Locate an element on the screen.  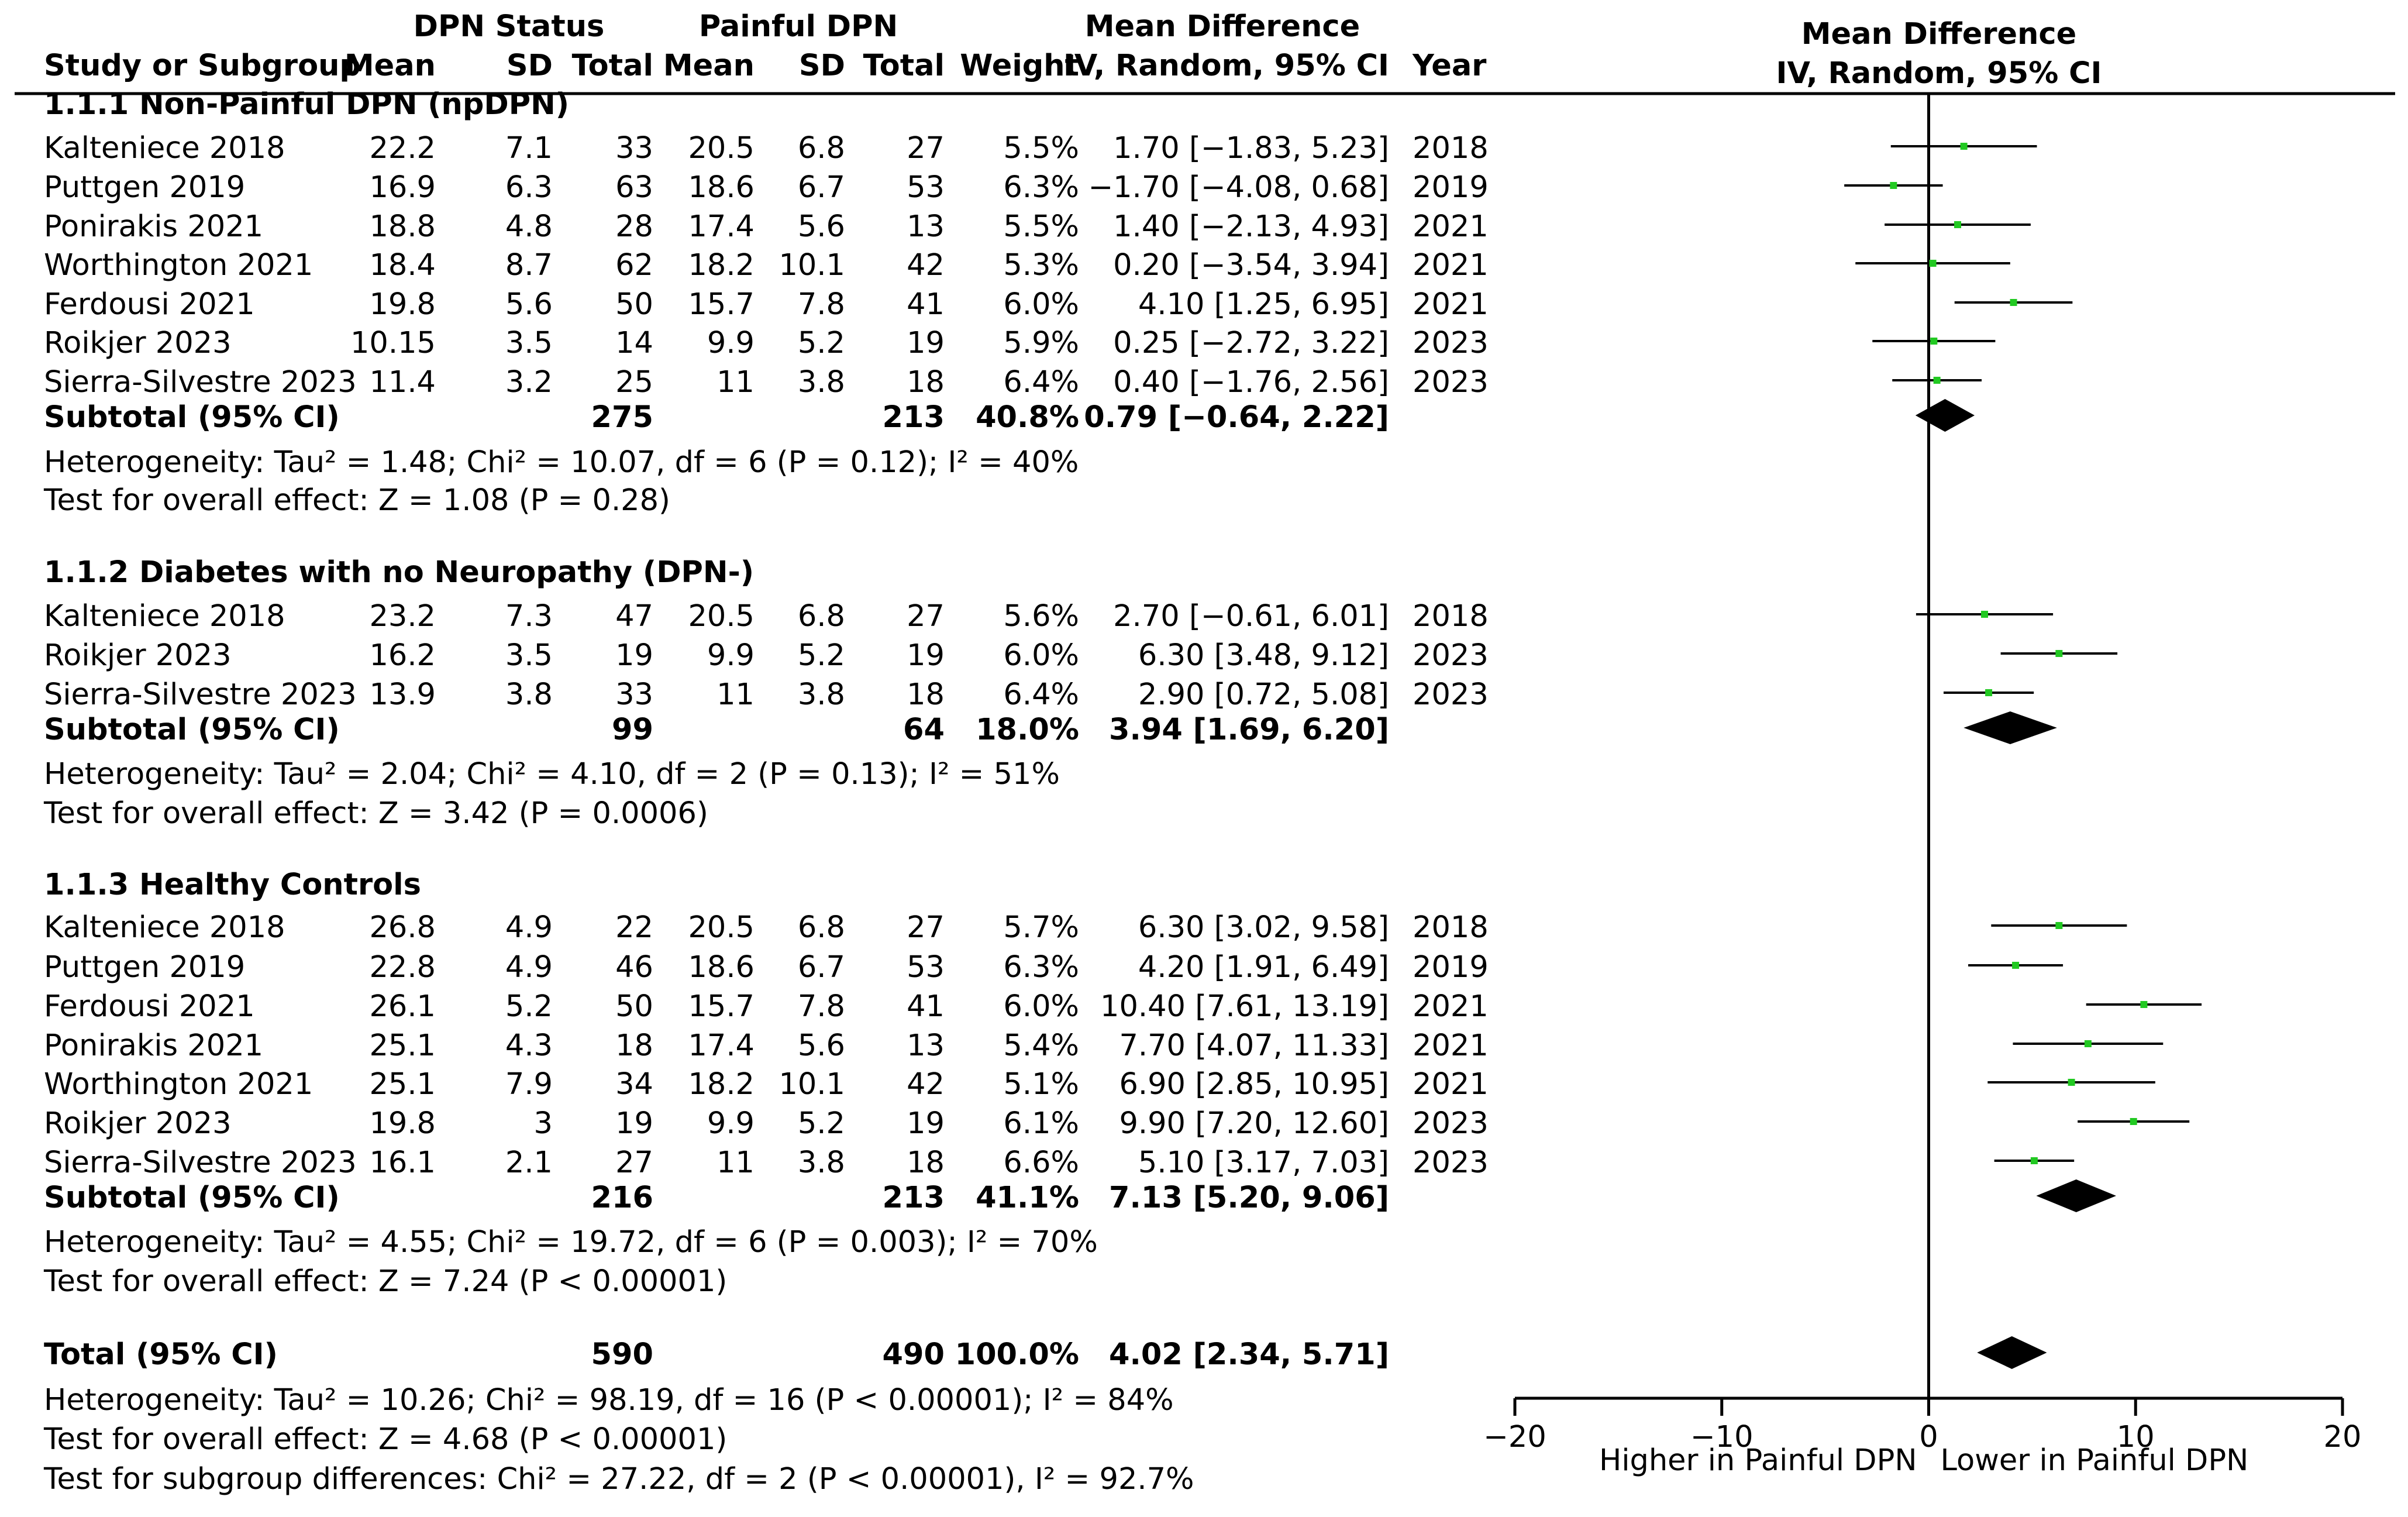
mean-diff-ci: 0.25 [−2.72, 3.22] is located at coordinates (1251, 343).